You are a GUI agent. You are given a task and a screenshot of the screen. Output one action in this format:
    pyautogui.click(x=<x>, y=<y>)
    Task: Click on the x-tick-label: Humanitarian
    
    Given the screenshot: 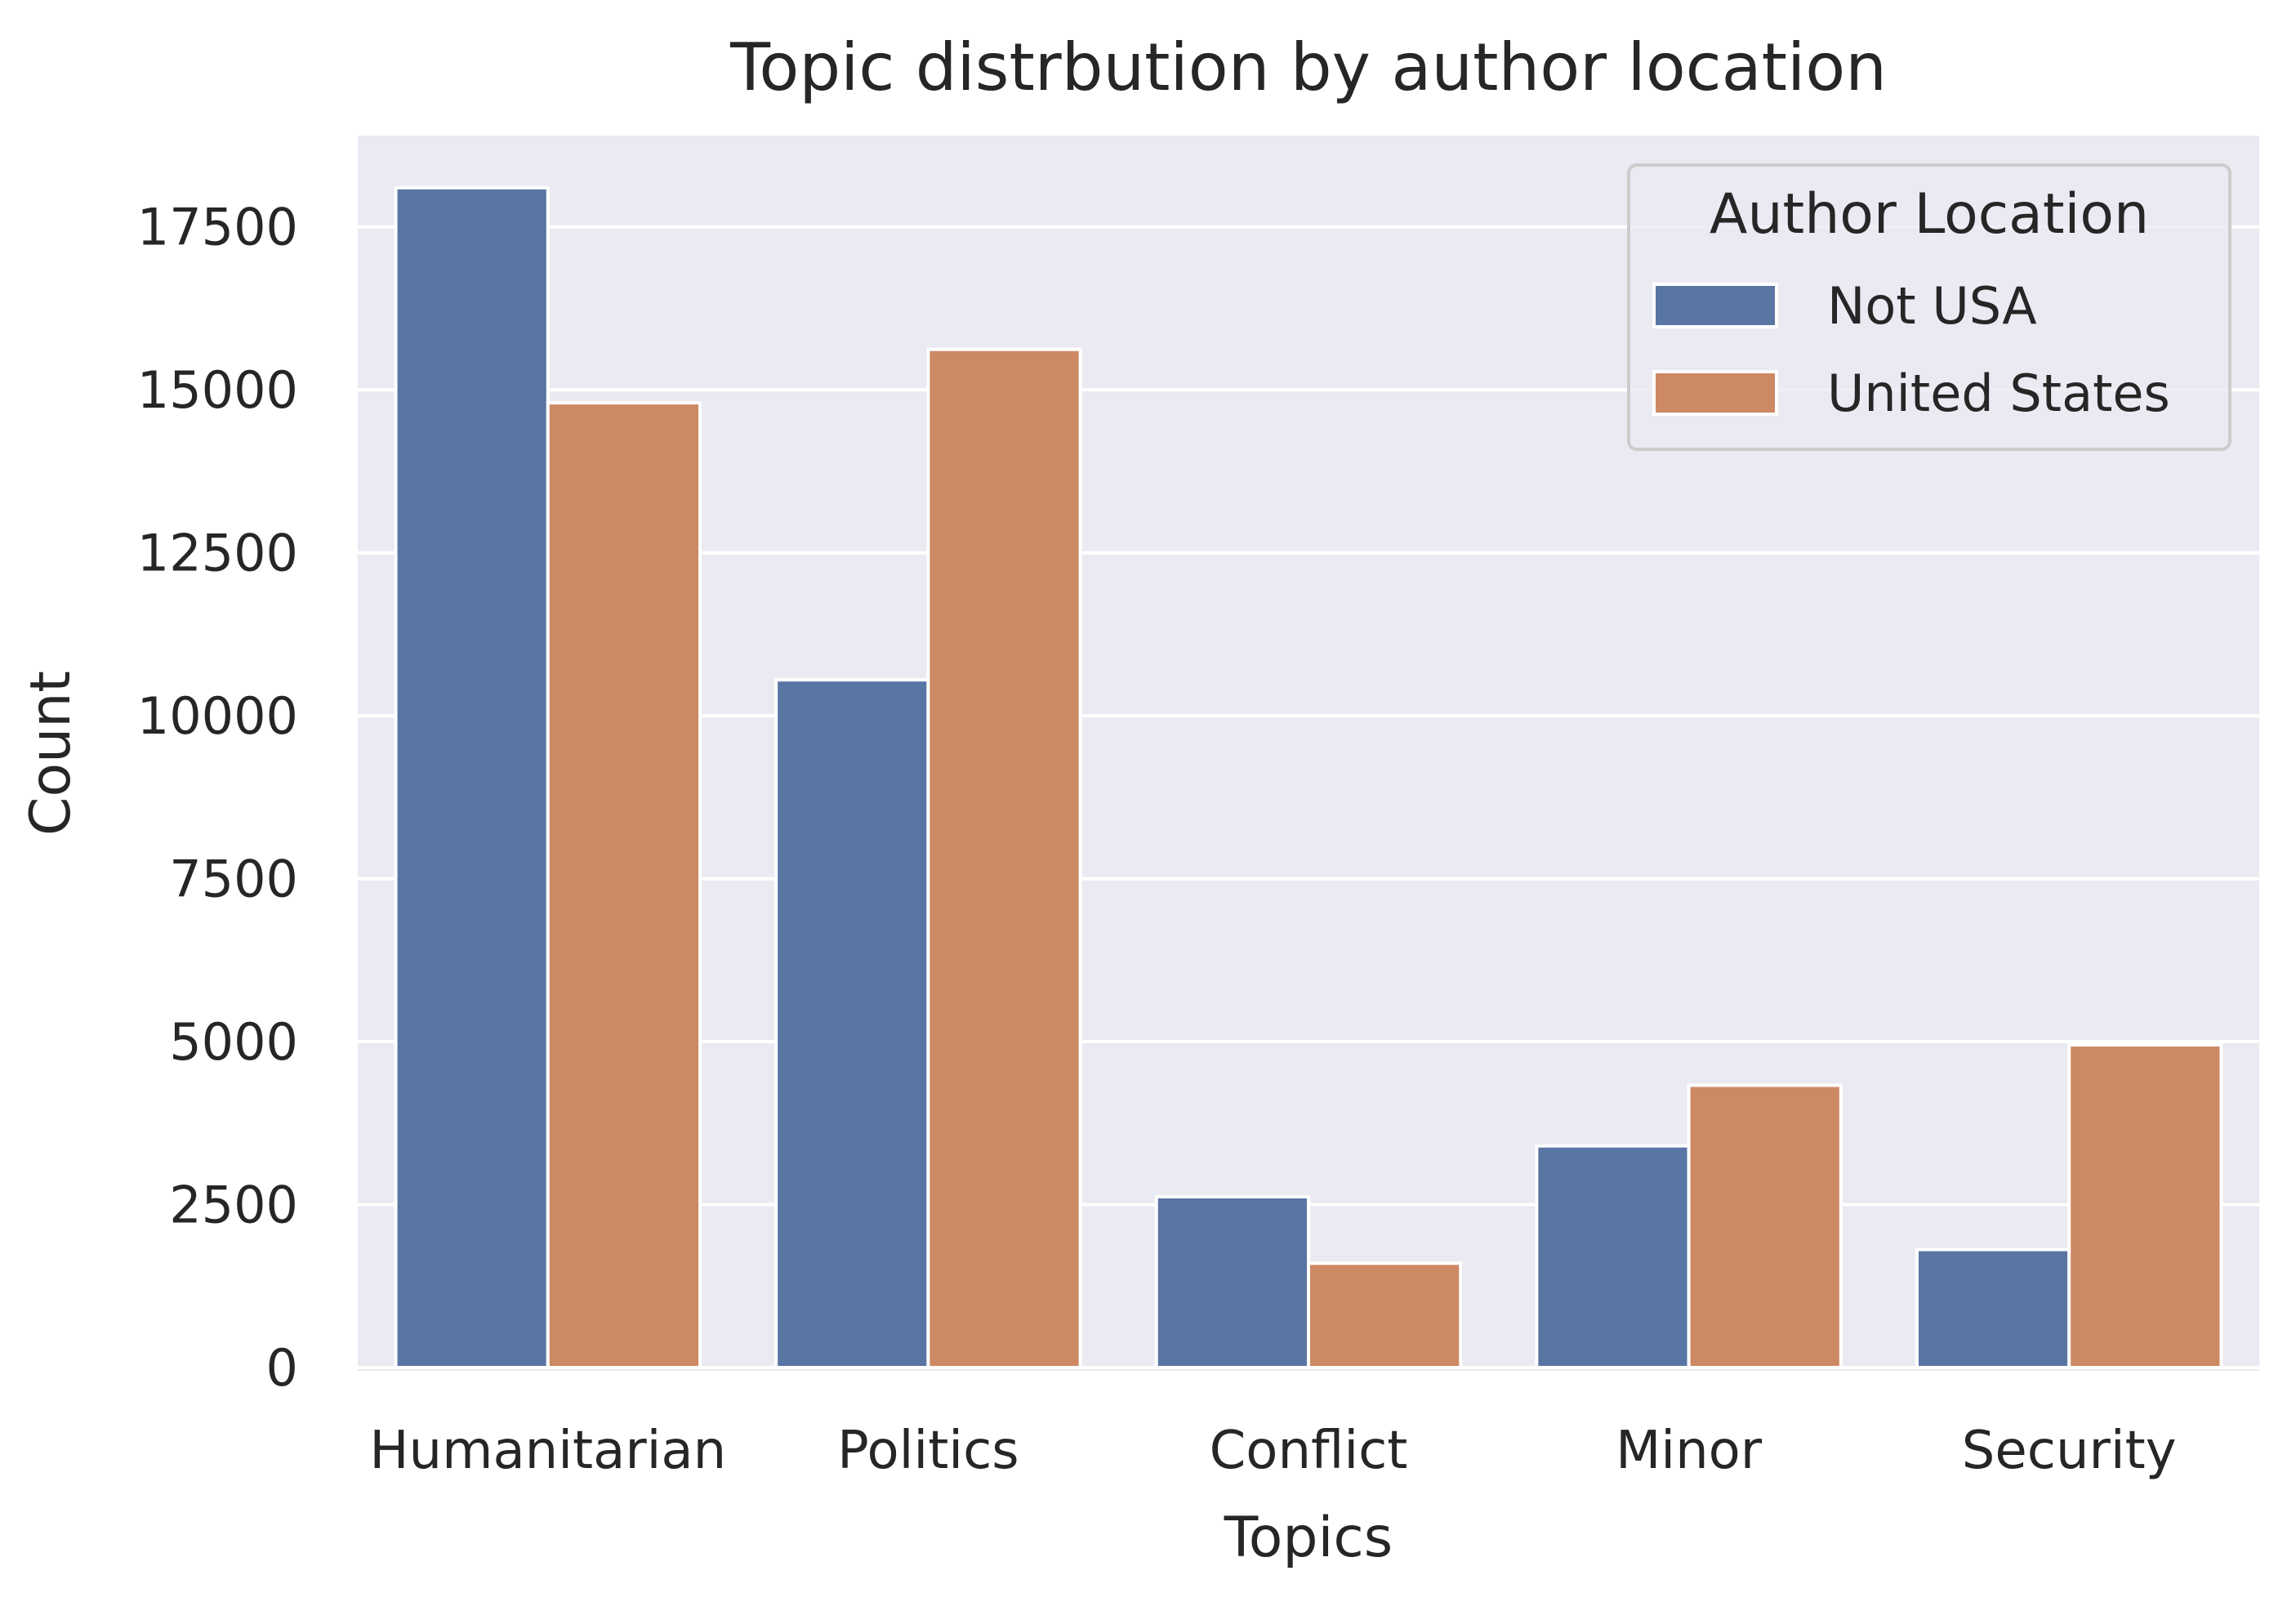 What is the action you would take?
    pyautogui.click(x=547, y=1451)
    